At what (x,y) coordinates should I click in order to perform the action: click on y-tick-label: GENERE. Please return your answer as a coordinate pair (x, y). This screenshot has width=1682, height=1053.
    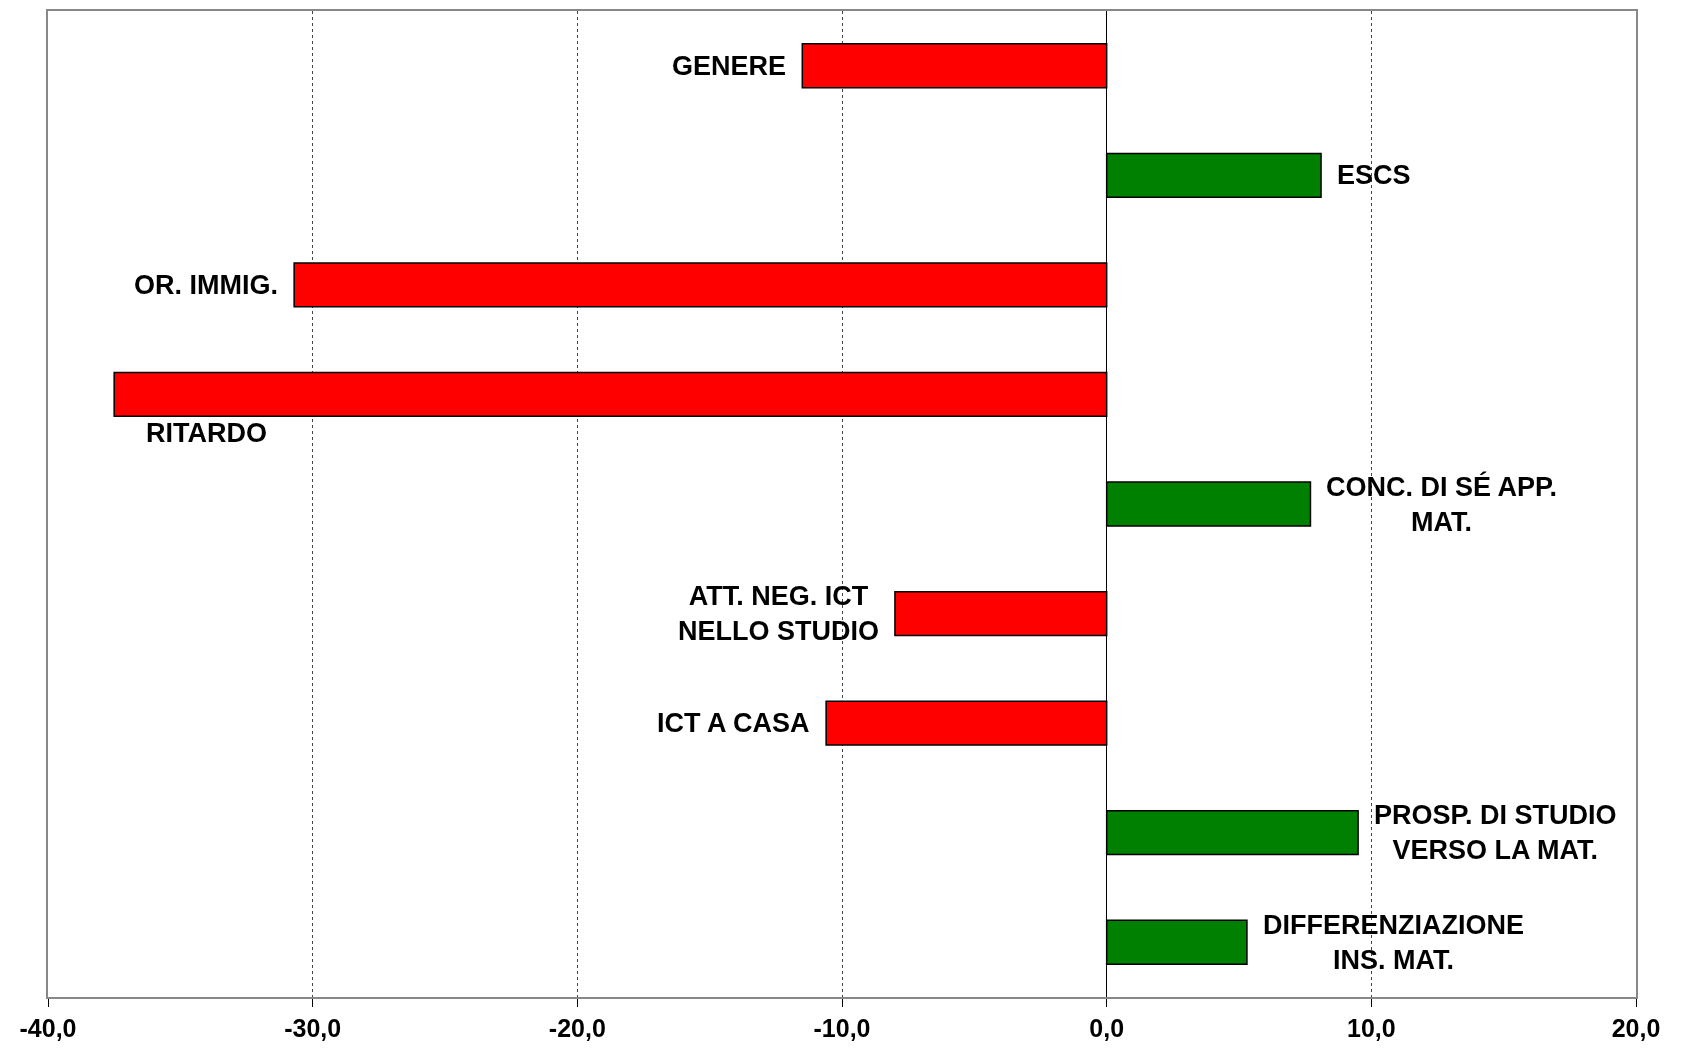
    Looking at the image, I should click on (729, 66).